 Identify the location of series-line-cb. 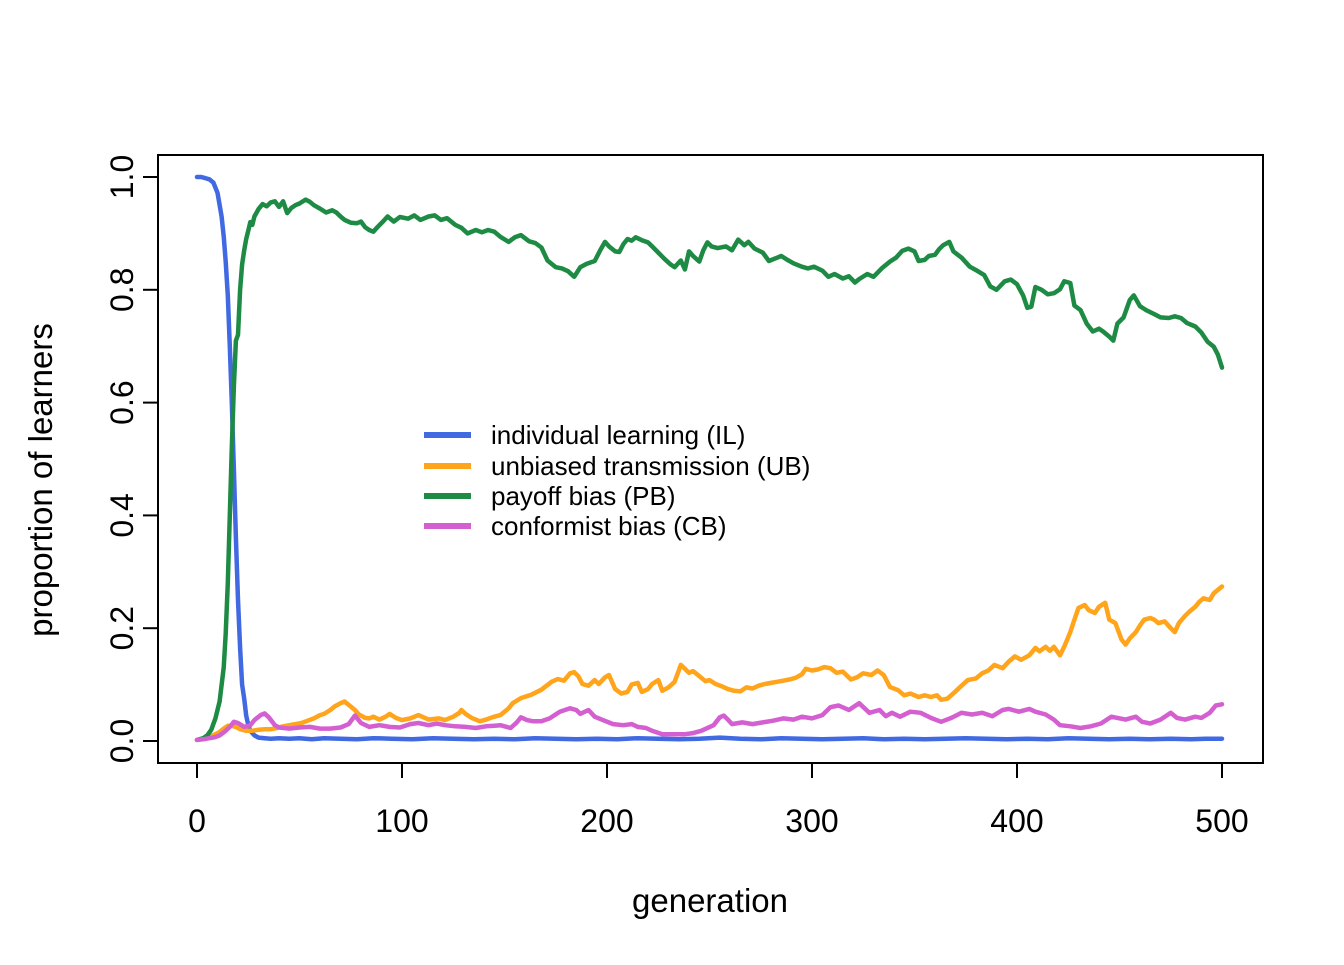
(709, 721).